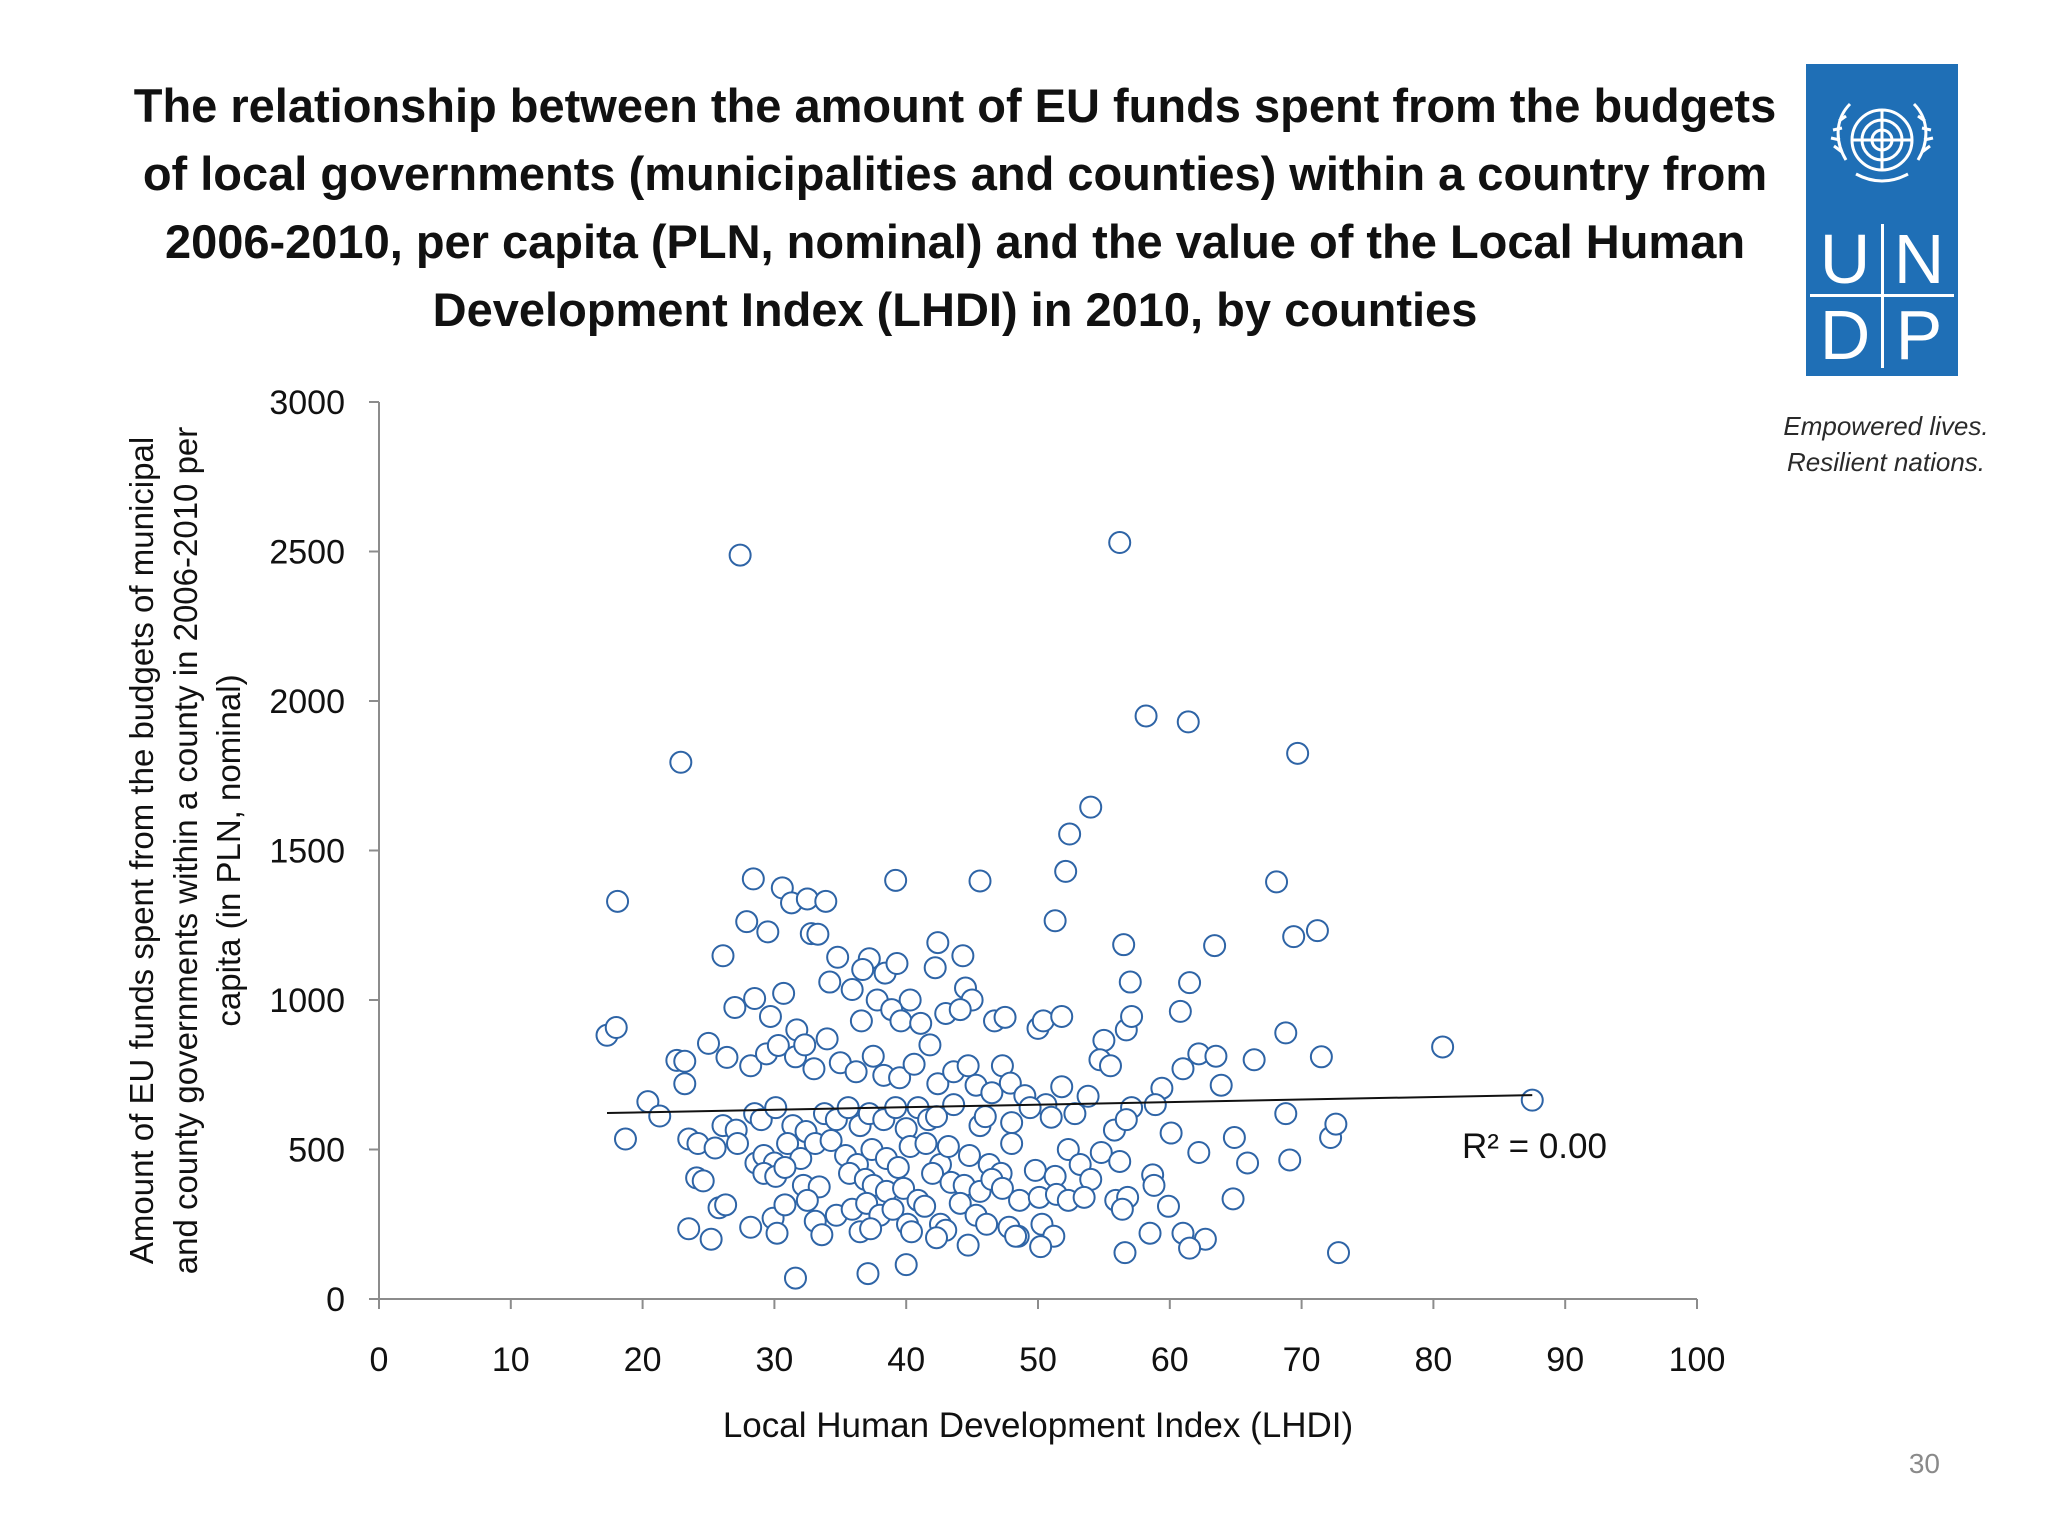  Describe the element at coordinates (307, 702) in the screenshot. I see `y-tick-label: 2000` at that location.